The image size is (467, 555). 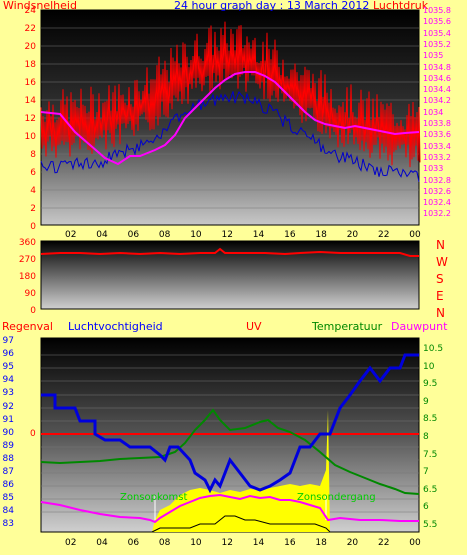 What do you see at coordinates (30, 294) in the screenshot?
I see `direction-tick: 90` at bounding box center [30, 294].